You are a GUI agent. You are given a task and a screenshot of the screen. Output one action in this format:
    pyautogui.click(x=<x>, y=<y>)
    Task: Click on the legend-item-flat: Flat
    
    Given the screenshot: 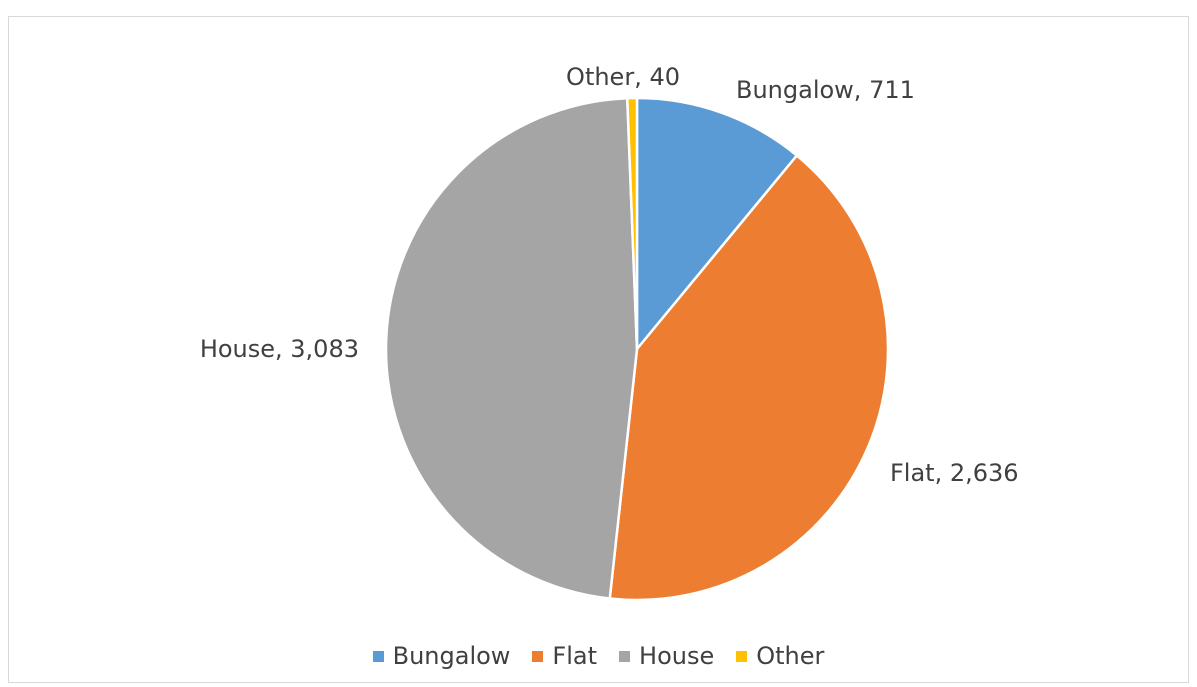 What is the action you would take?
    pyautogui.click(x=564, y=656)
    